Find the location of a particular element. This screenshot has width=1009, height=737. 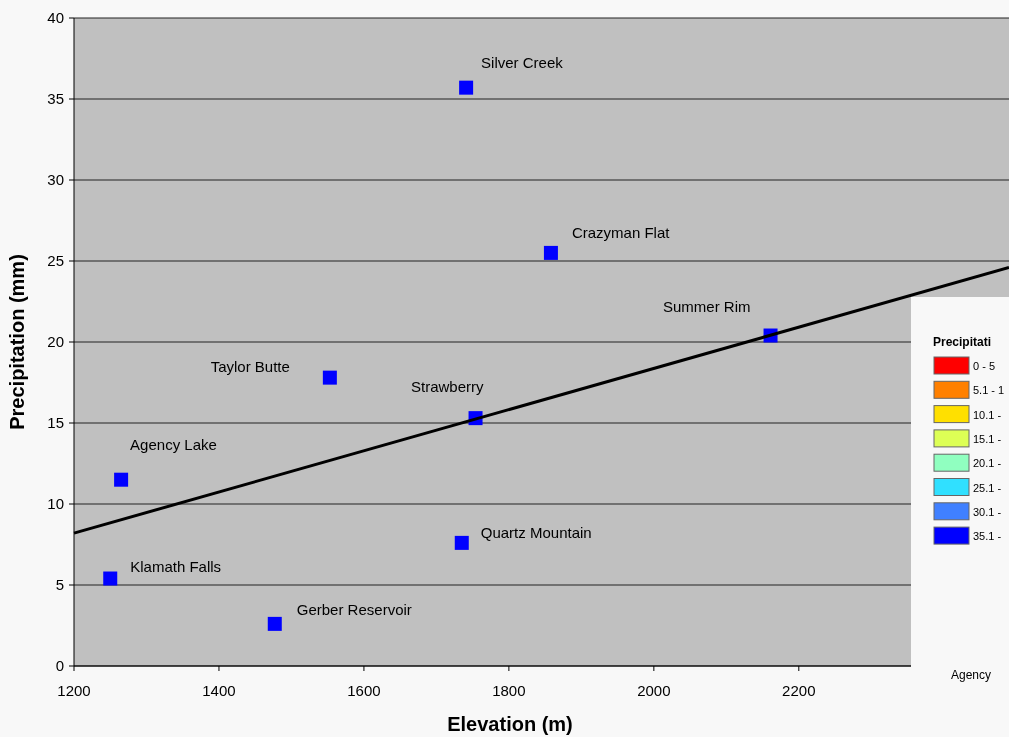

y-tick-label: 0 is located at coordinates (59, 666).